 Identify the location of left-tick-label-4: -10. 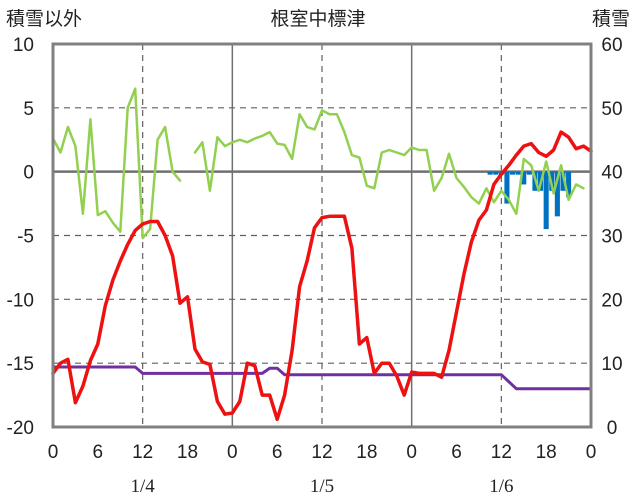
(20, 300).